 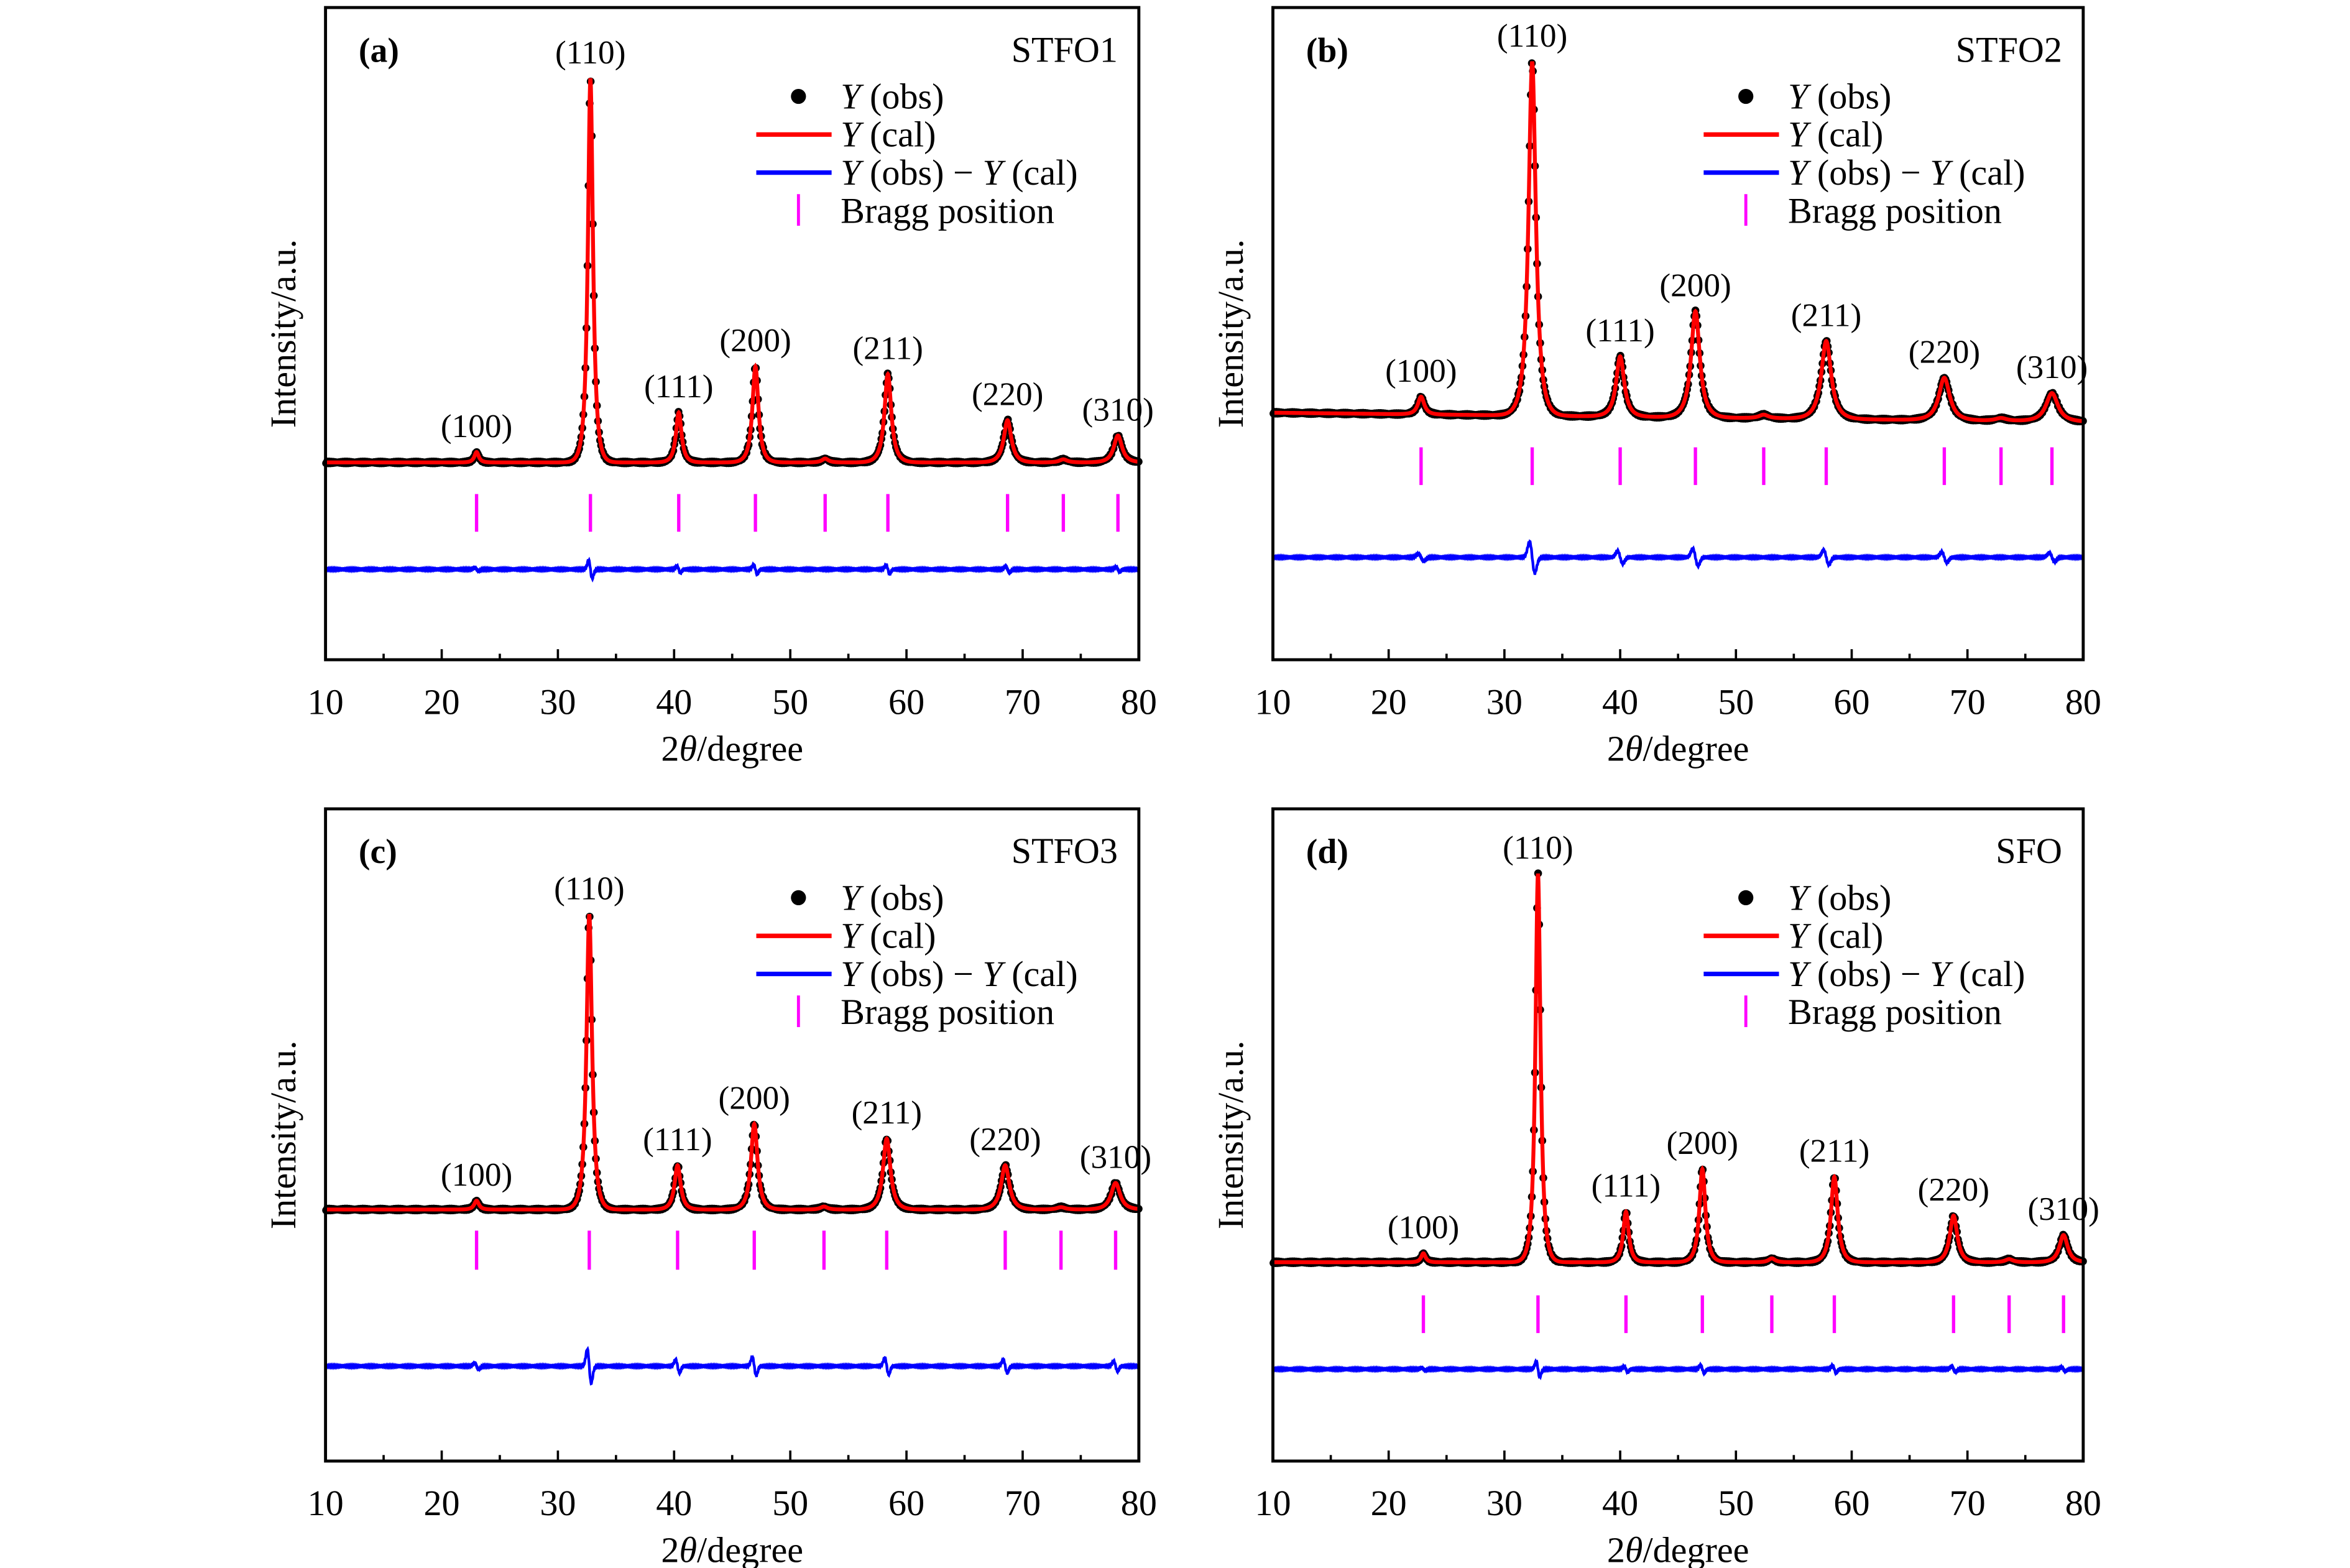 I want to click on sample-name: STFO2, so click(x=2009, y=49).